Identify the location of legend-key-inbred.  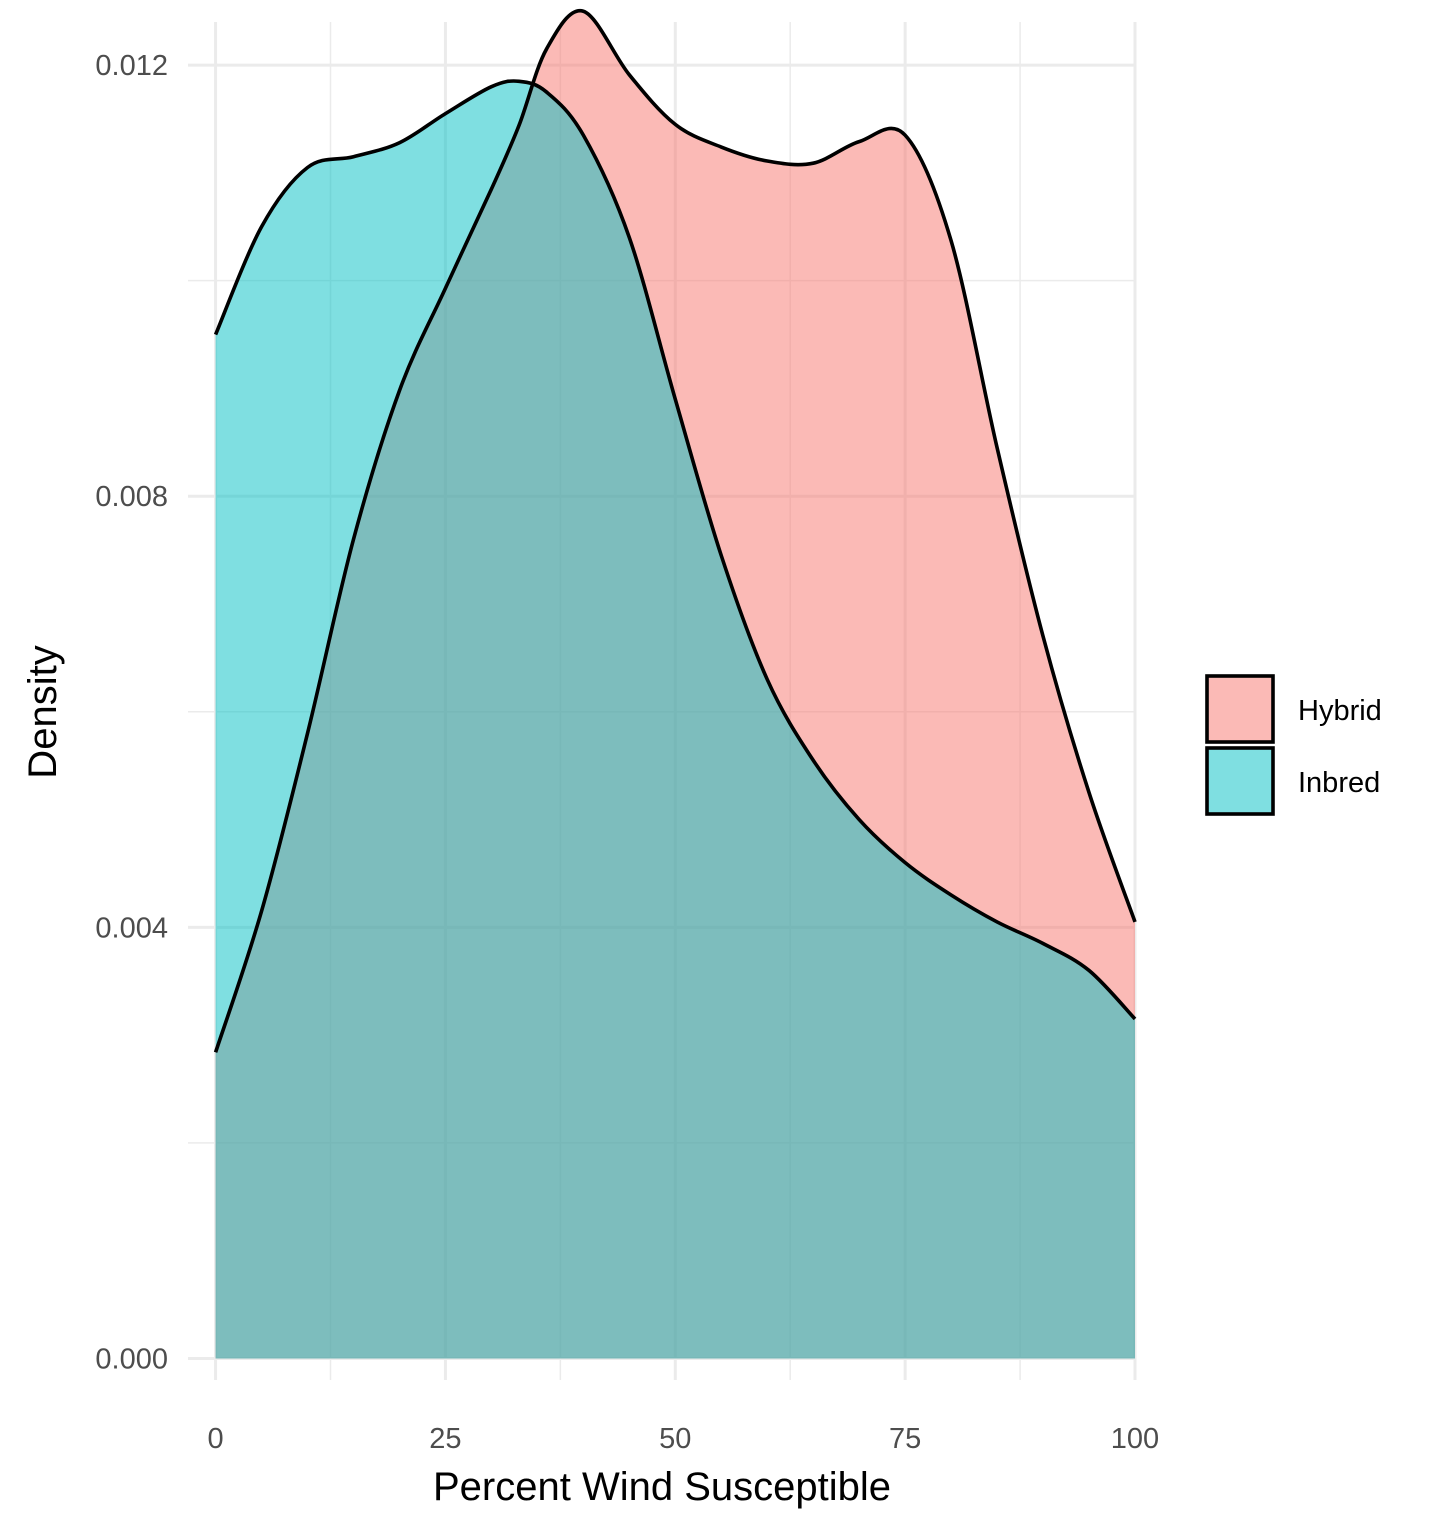
(1240, 781).